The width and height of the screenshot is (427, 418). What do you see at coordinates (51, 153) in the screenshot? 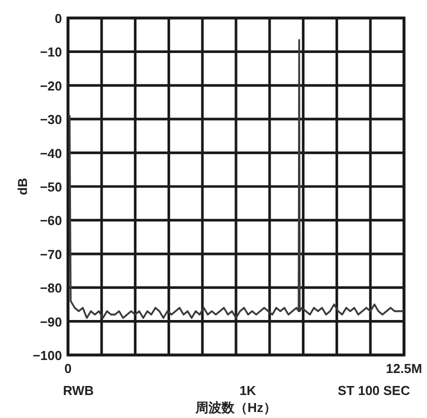
I see `y-tick-label: −40` at bounding box center [51, 153].